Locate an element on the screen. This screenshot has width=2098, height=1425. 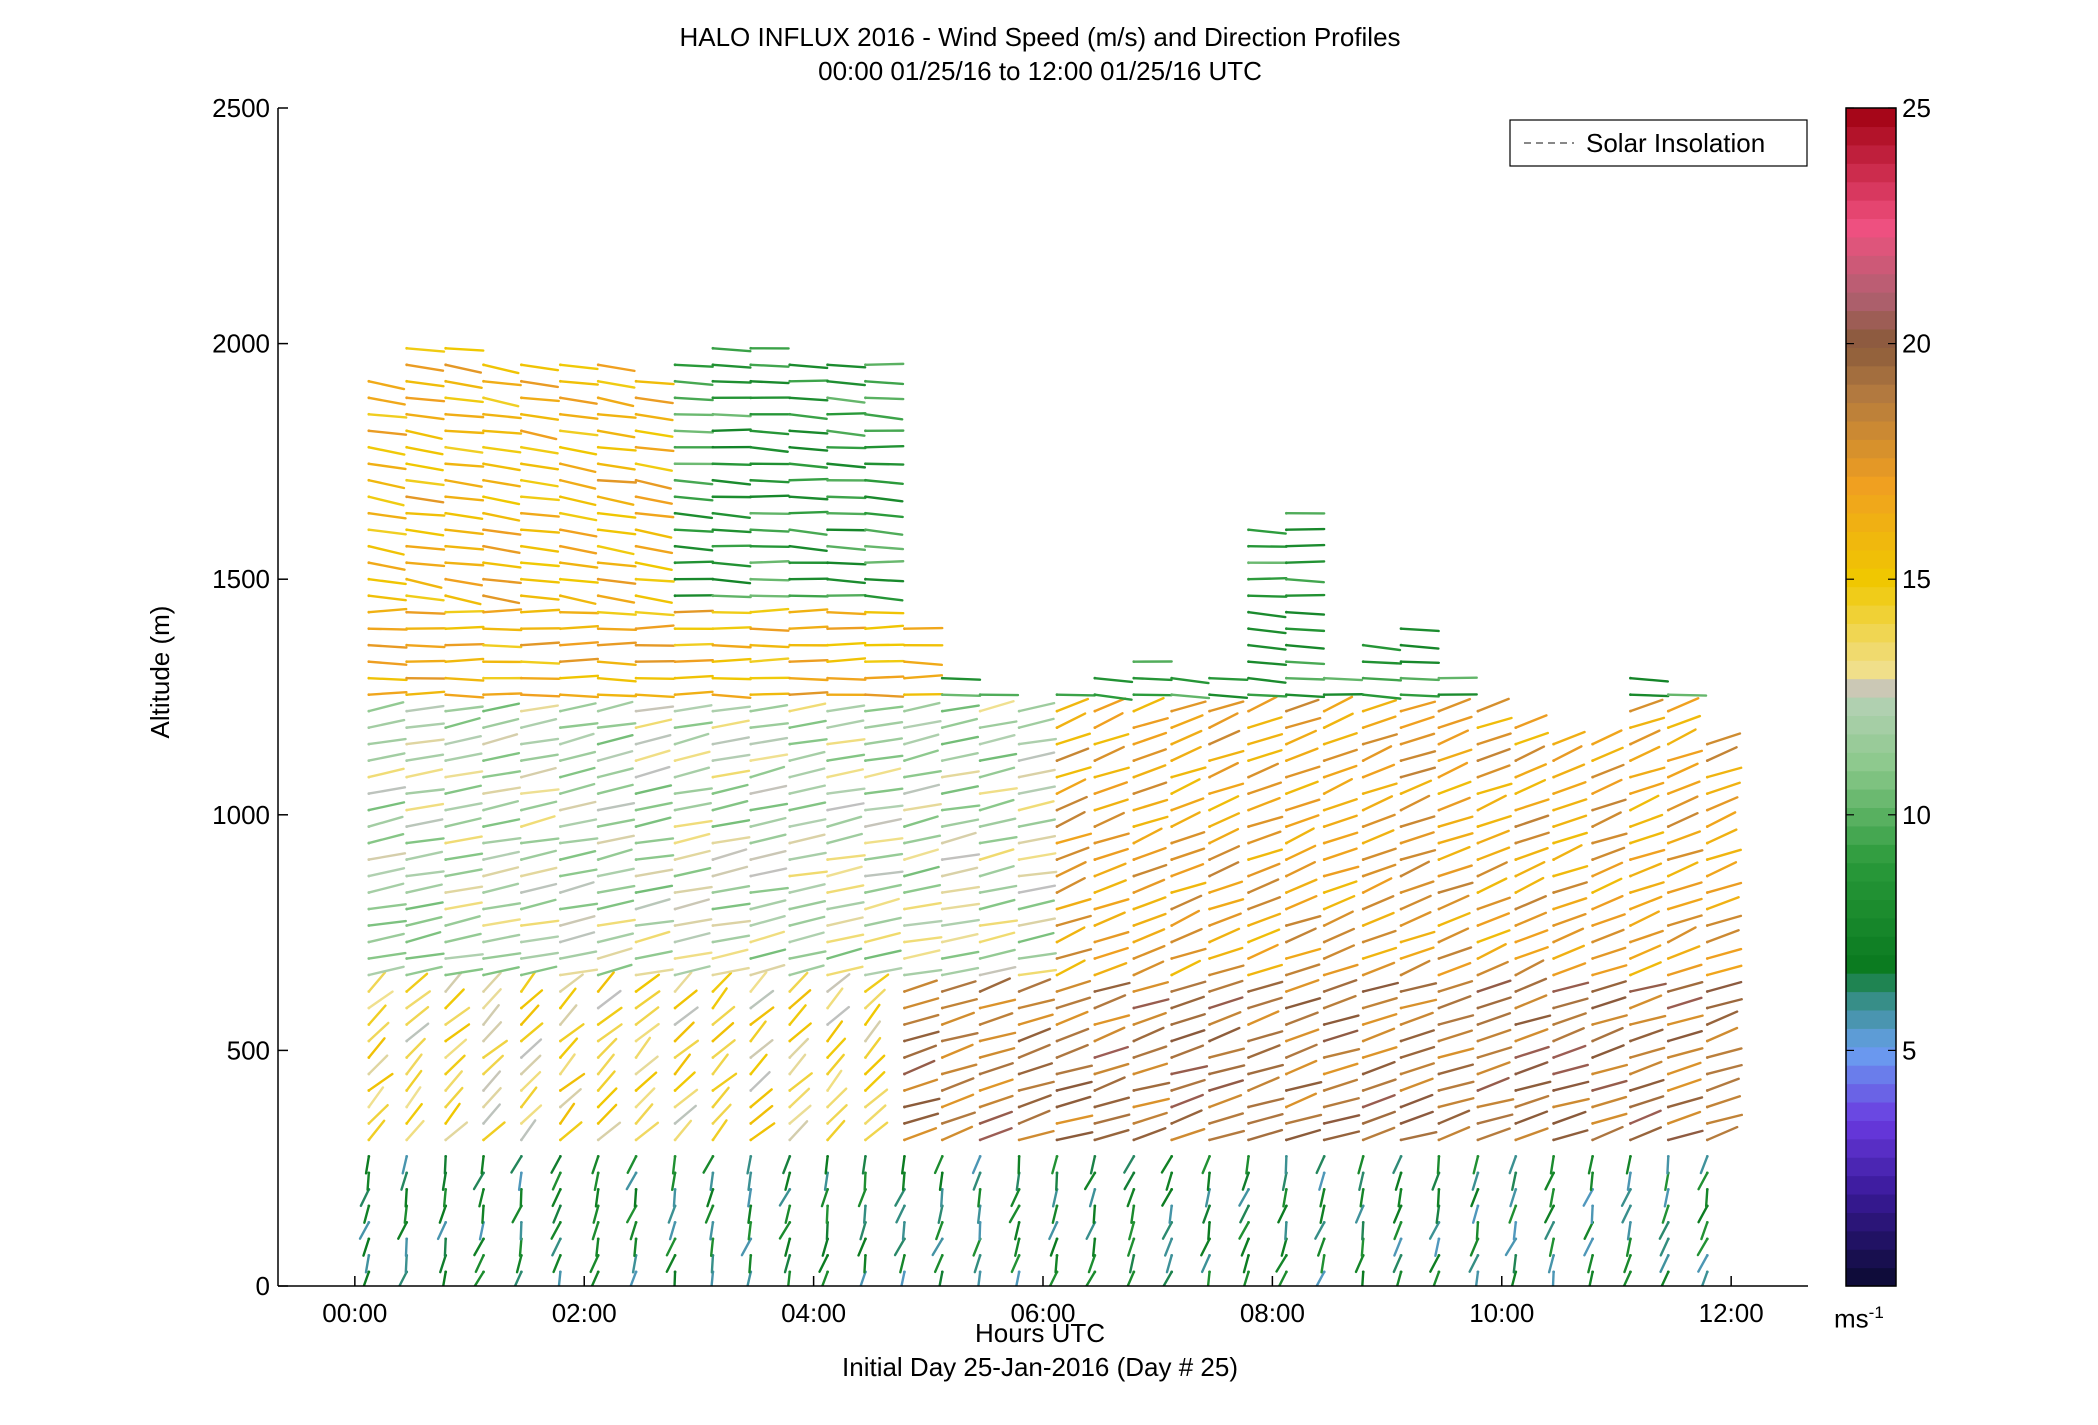
y-tick-label: 2500 is located at coordinates (241, 108).